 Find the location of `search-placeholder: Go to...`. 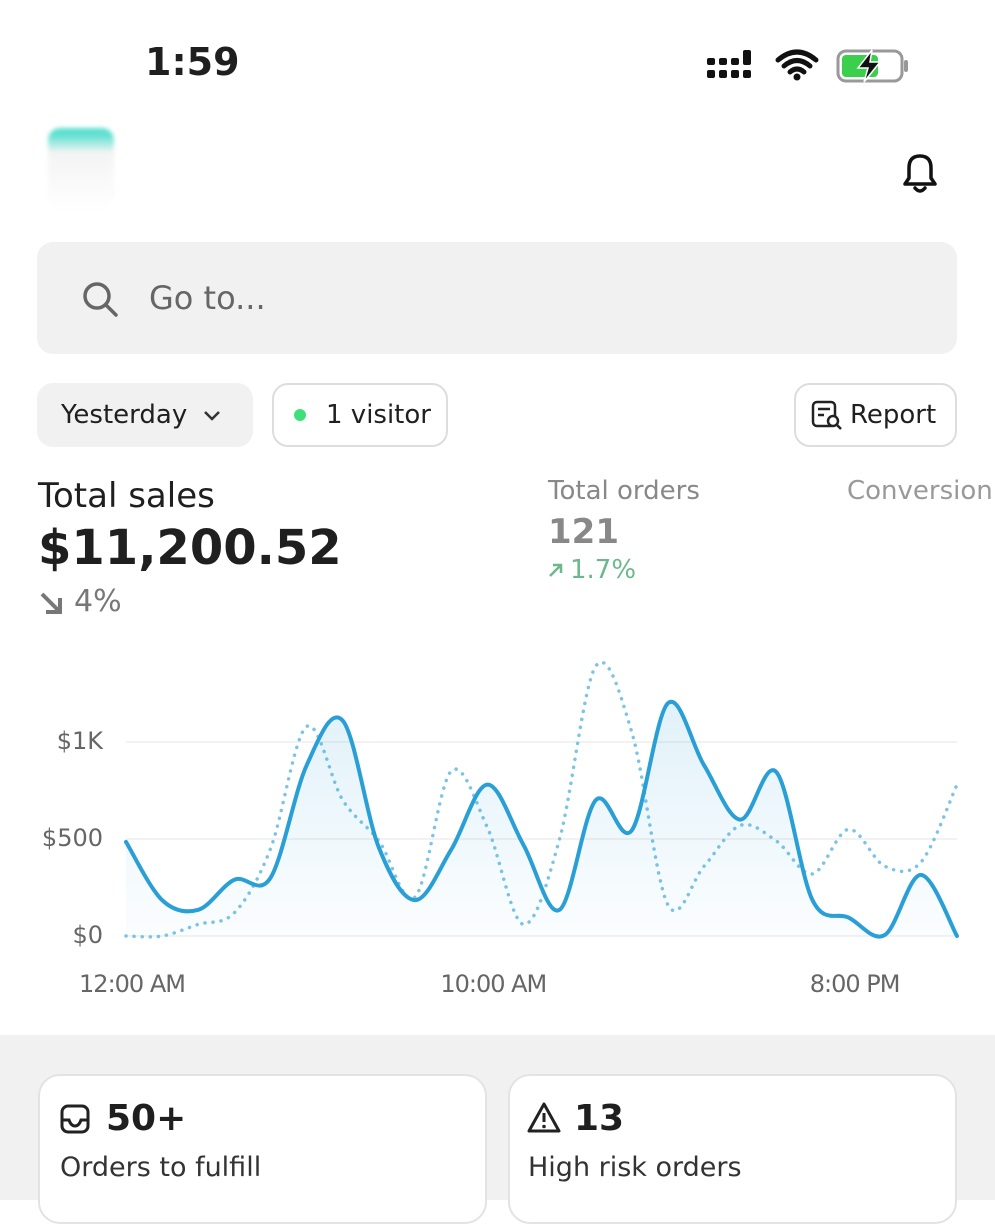

search-placeholder: Go to... is located at coordinates (207, 298).